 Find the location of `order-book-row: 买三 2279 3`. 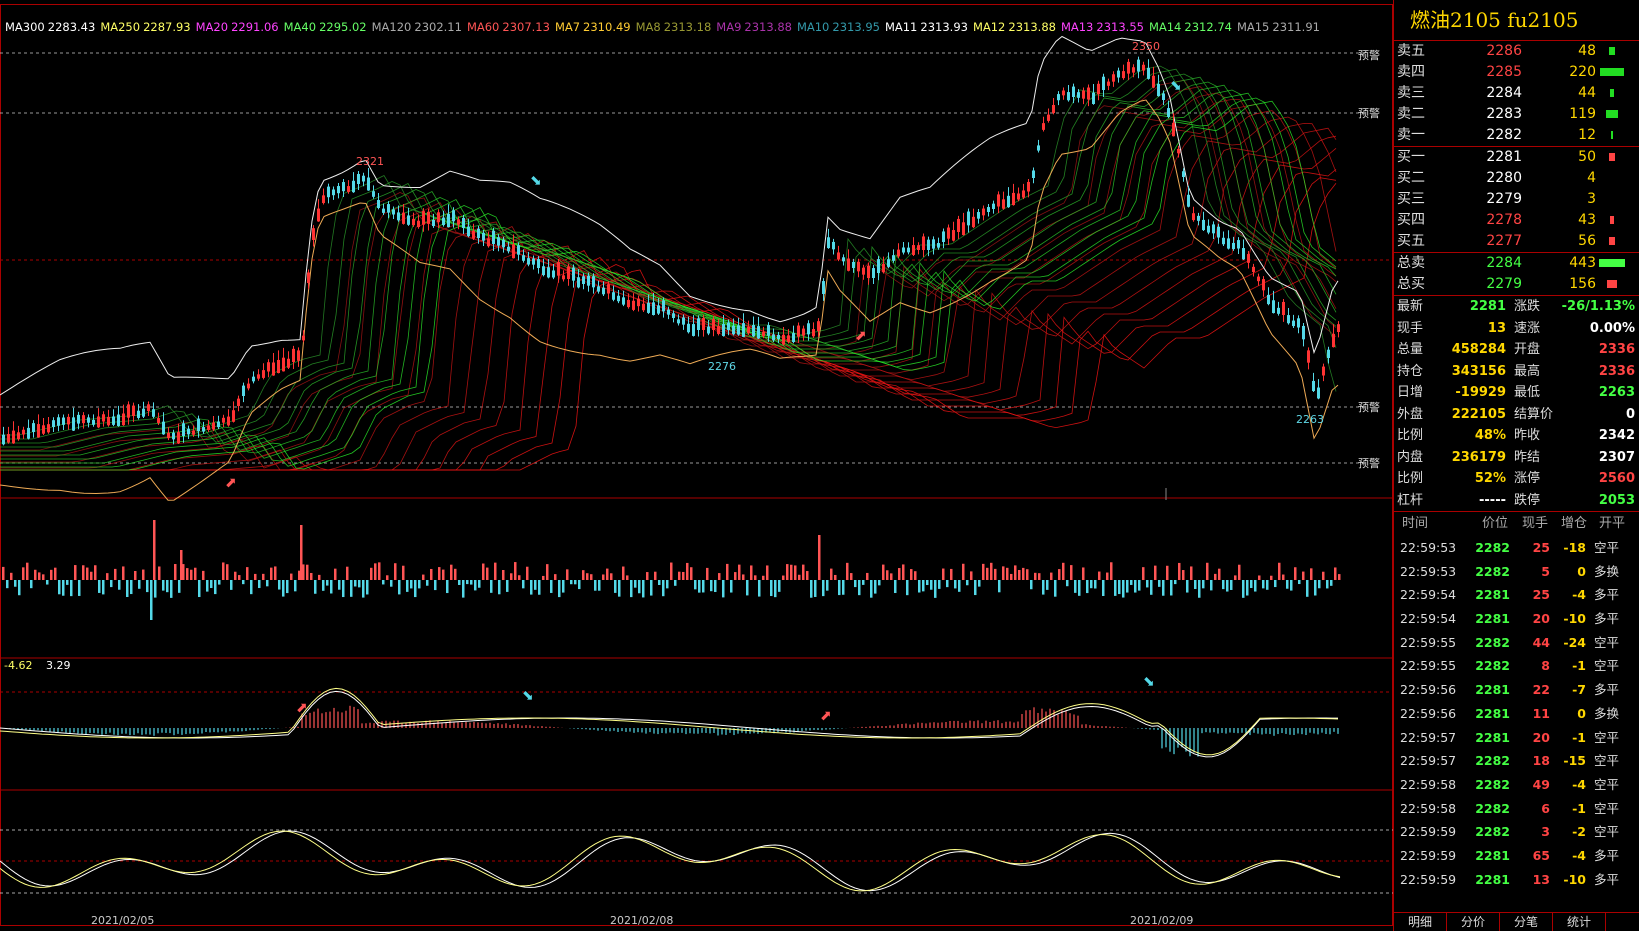

order-book-row: 买三 2279 3 is located at coordinates (1516, 199).